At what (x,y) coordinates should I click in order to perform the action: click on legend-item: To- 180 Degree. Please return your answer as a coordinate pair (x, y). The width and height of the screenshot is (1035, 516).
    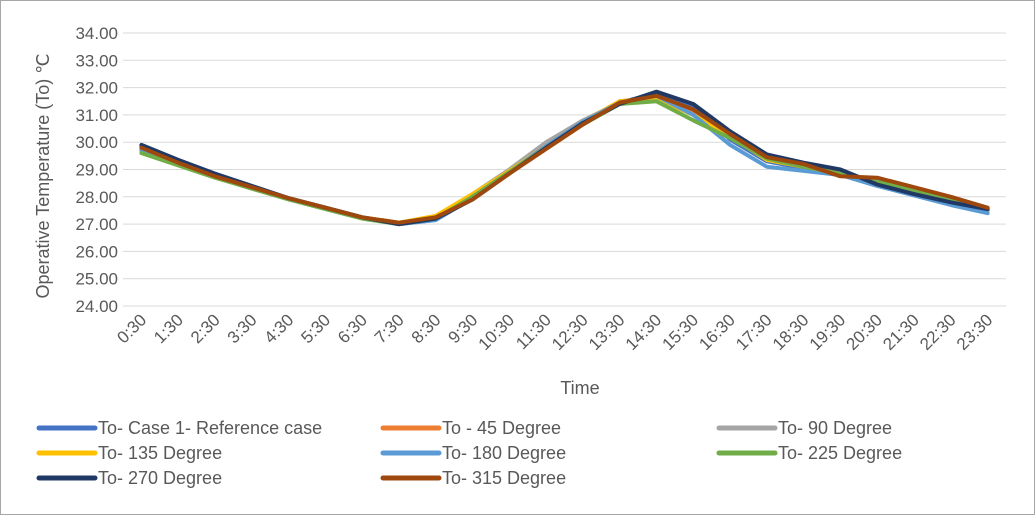
    Looking at the image, I should click on (473, 453).